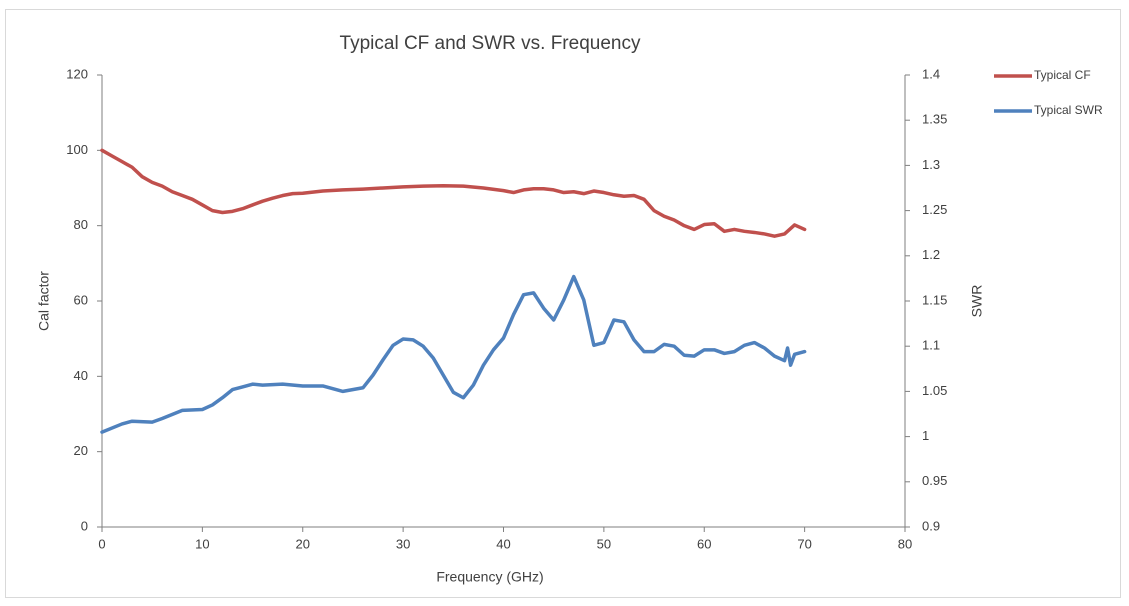 This screenshot has height=606, width=1129. Describe the element at coordinates (934, 299) in the screenshot. I see `y2-tick-label: 1.15` at that location.